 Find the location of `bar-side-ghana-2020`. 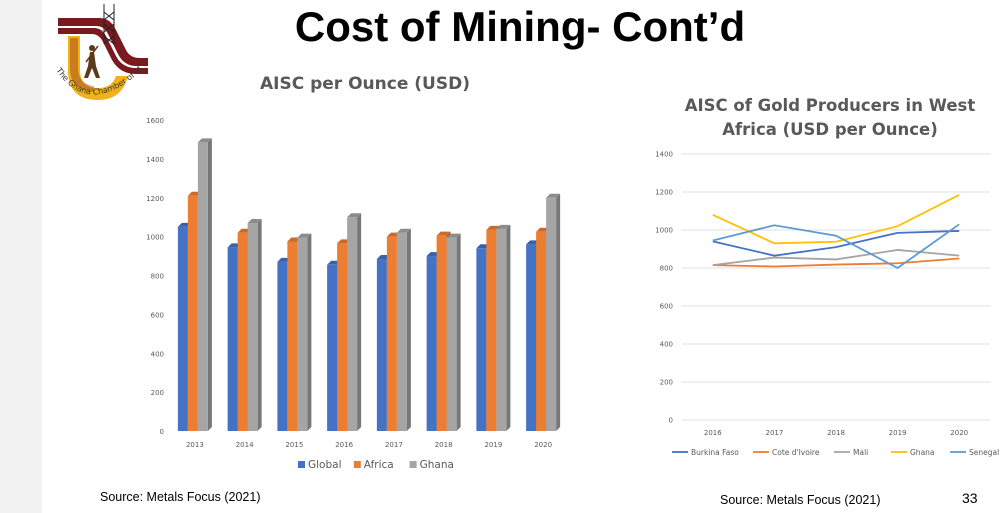

bar-side-ghana-2020 is located at coordinates (558, 312).